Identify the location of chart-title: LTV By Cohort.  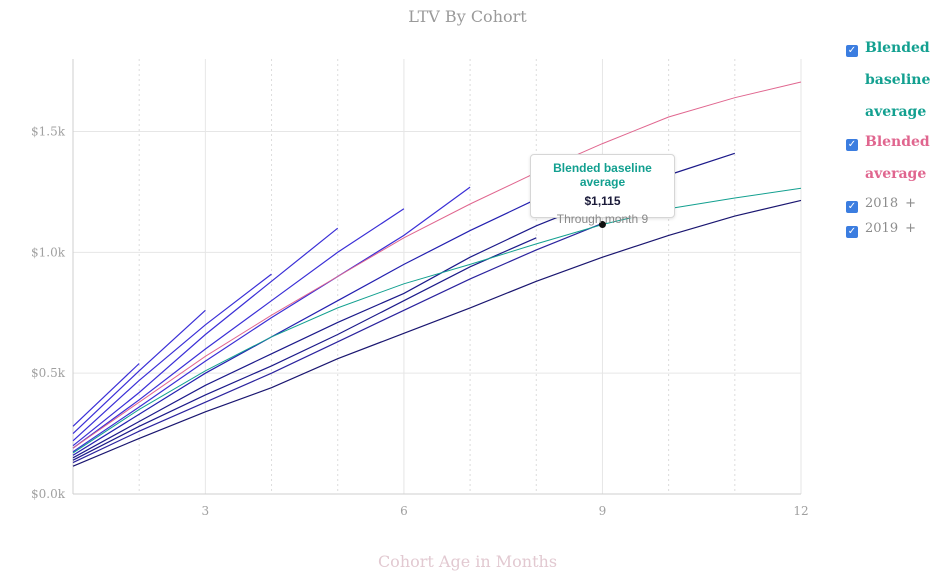
(467, 16).